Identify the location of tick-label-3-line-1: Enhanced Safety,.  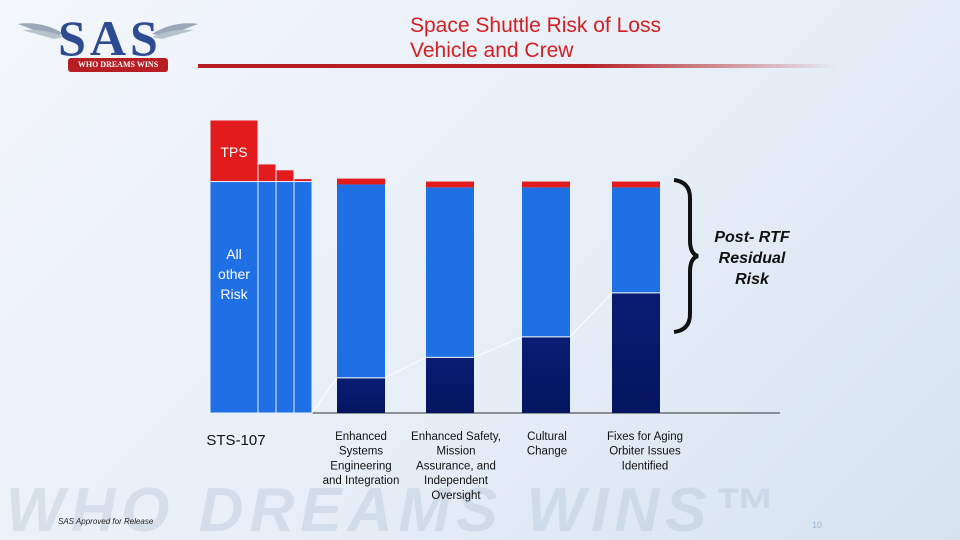
(456, 437).